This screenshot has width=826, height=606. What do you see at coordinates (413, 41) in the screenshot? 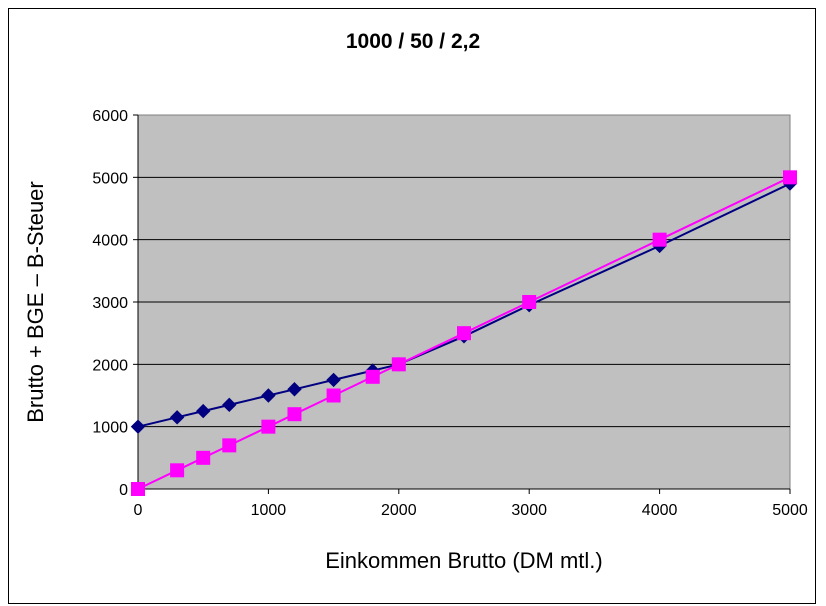
I see `chart-title: 1000 / 50 / 2,2` at bounding box center [413, 41].